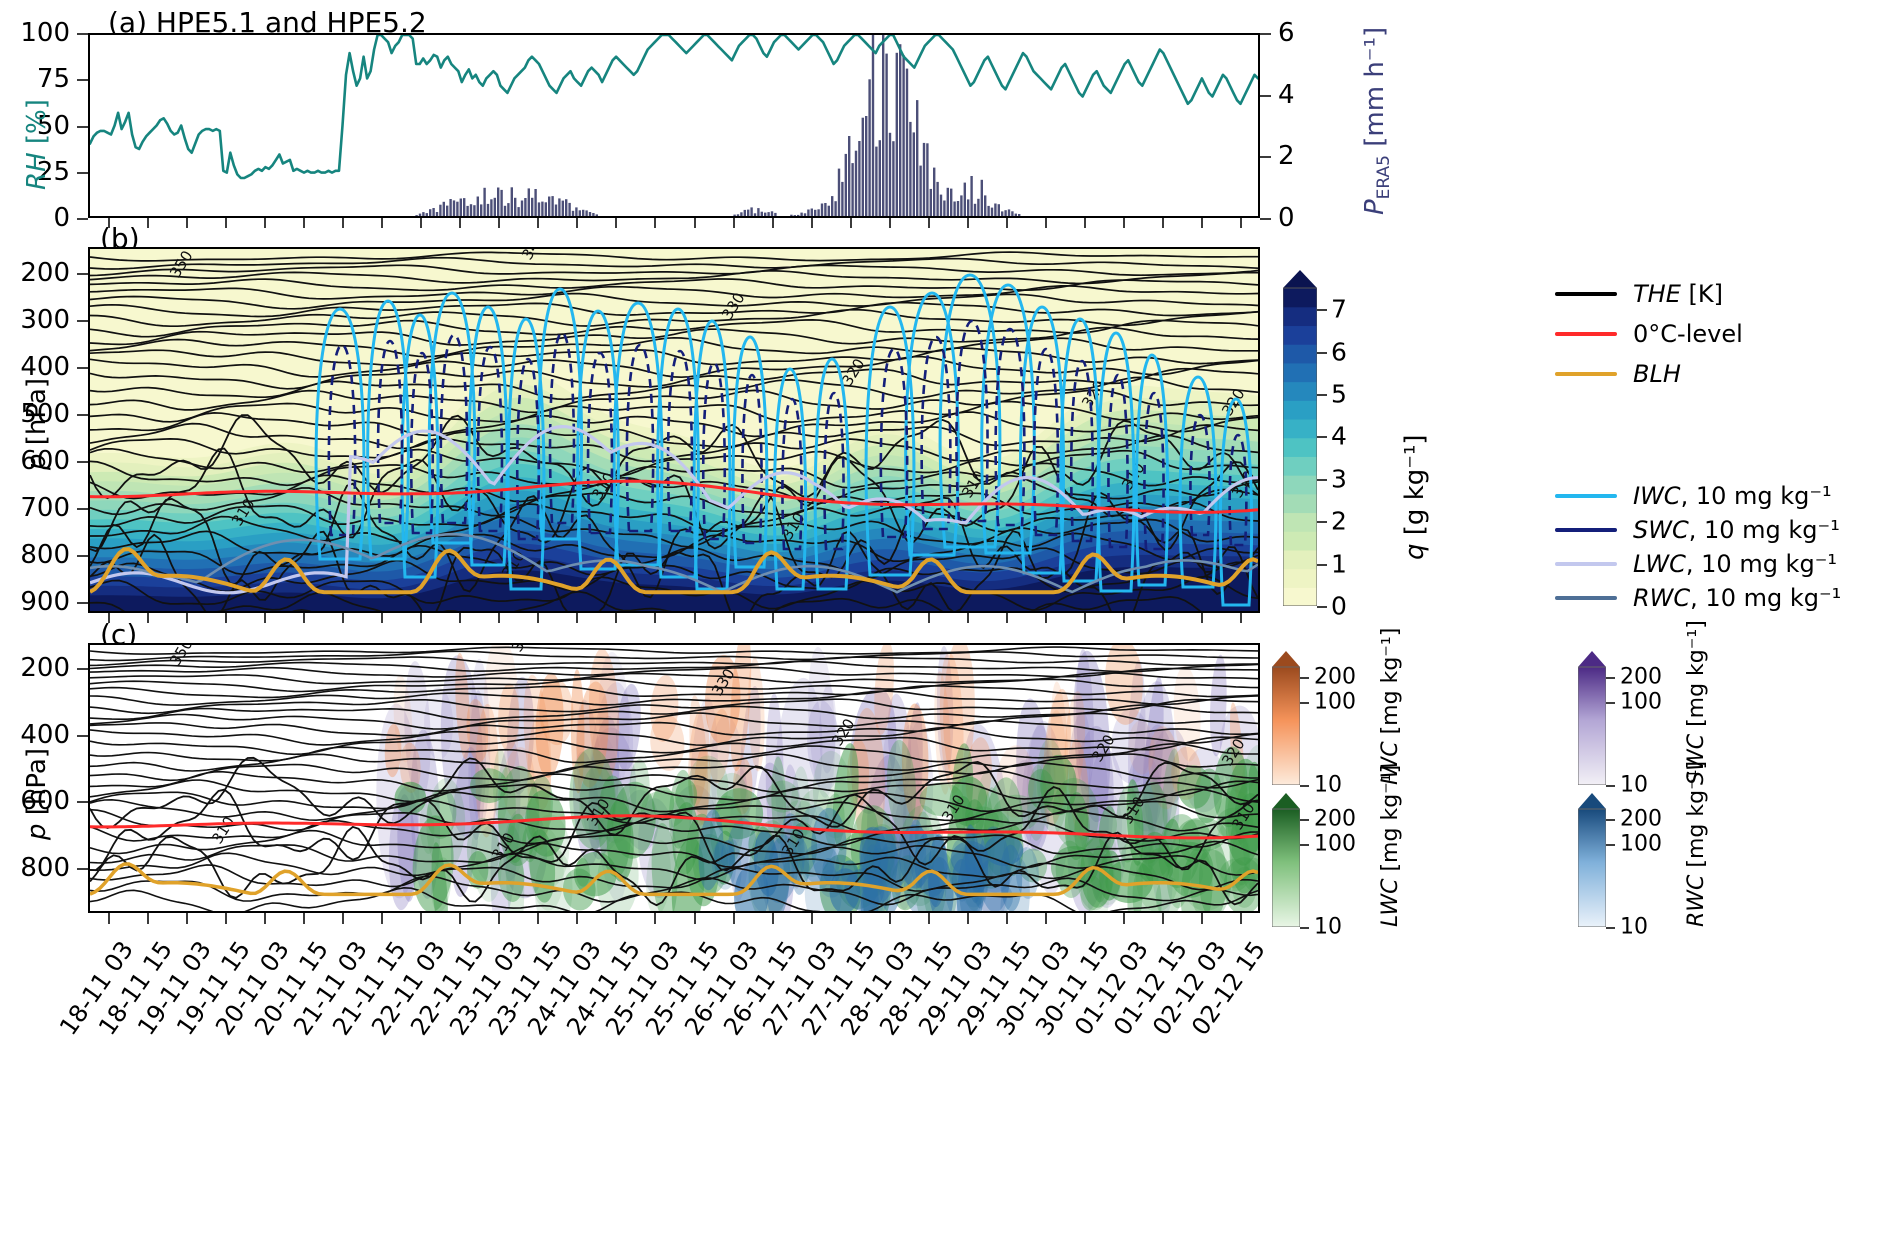 This screenshot has width=1892, height=1256. Describe the element at coordinates (1417, 713) in the screenshot. I see `colorbar-iwc: 10 100 200 IWC [mg kg⁻¹]` at that location.